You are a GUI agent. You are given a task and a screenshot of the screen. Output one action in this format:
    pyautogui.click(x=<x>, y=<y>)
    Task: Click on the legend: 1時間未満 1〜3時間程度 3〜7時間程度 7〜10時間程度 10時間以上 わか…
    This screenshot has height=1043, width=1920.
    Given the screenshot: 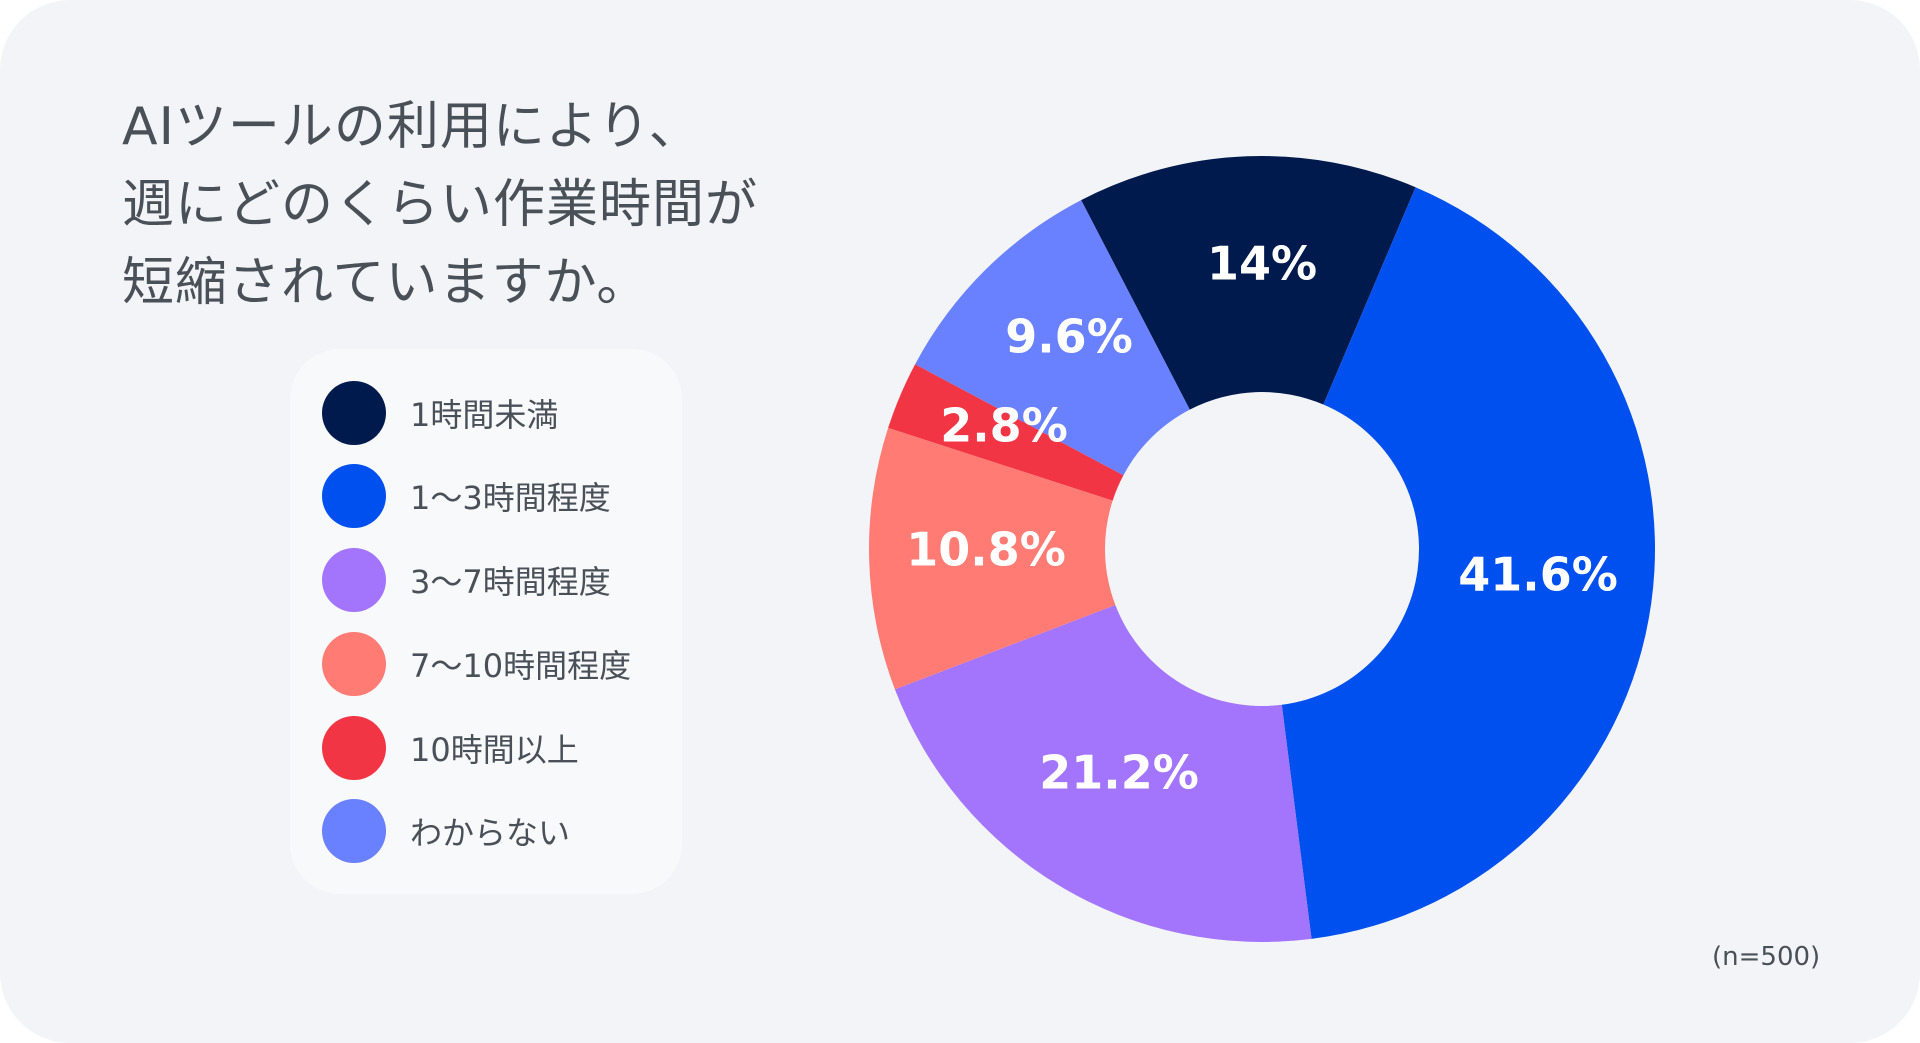 What is the action you would take?
    pyautogui.click(x=486, y=621)
    